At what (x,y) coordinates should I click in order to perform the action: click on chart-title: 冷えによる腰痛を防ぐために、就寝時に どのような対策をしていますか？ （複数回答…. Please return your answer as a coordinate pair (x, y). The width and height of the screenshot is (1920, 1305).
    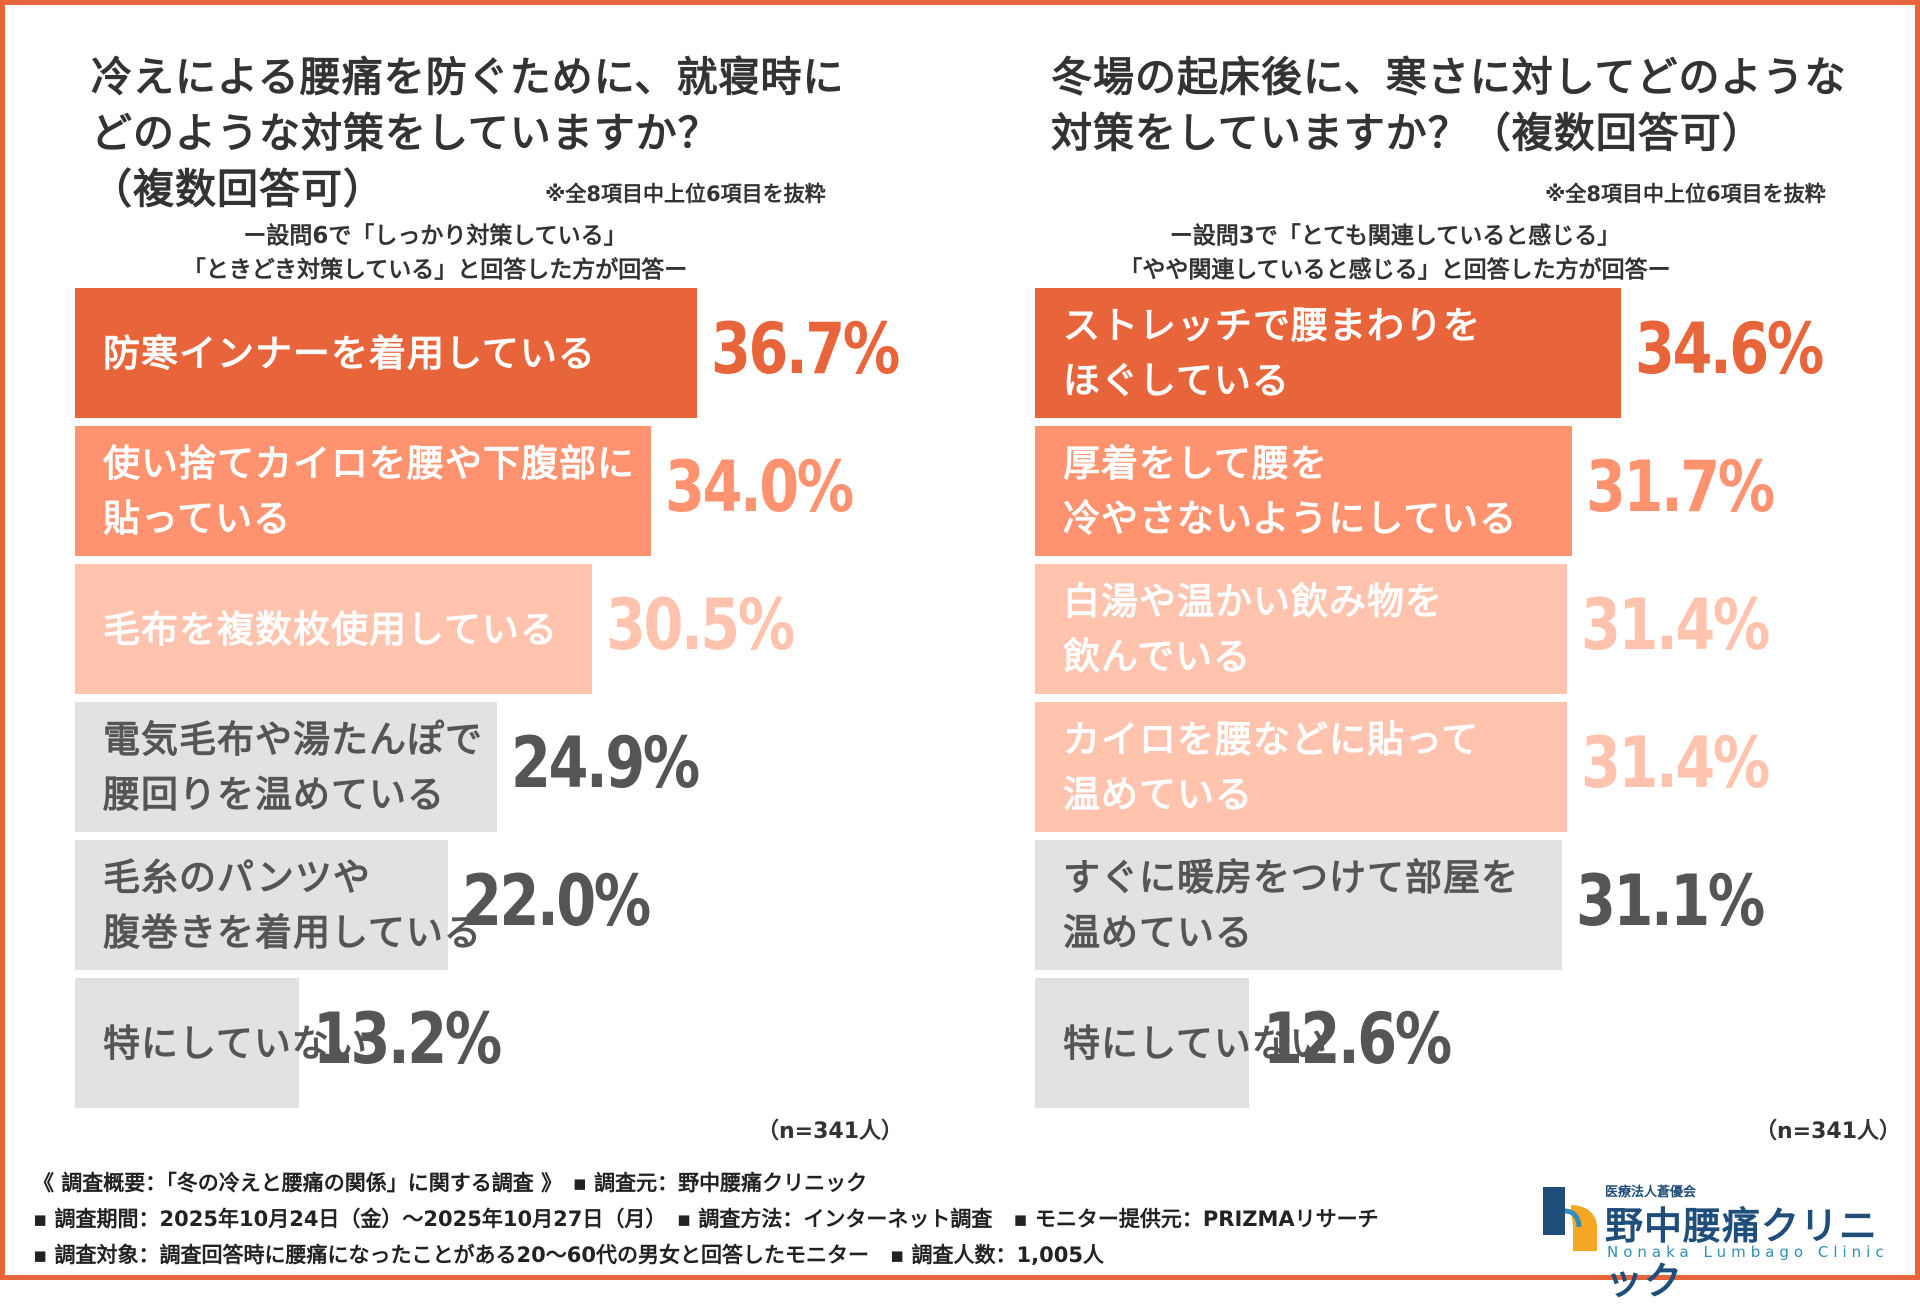
    Looking at the image, I should click on (468, 133).